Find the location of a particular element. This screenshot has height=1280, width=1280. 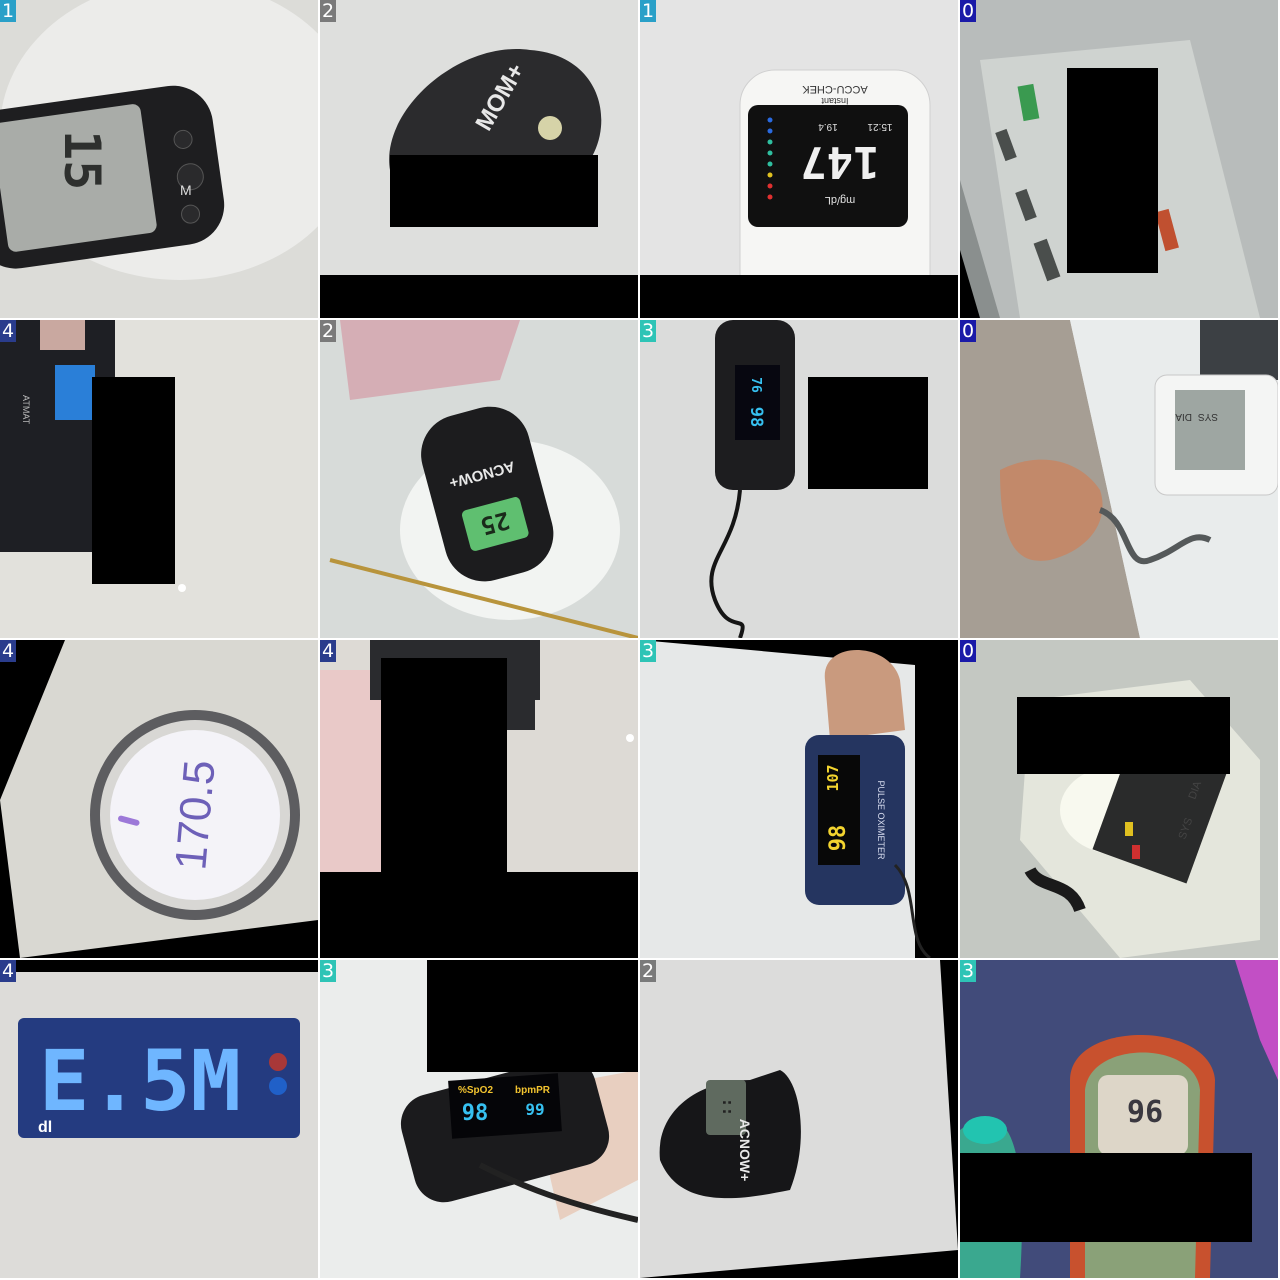

tile-weighing-scale-blue: 4 E.5M dl is located at coordinates (159, 1119).